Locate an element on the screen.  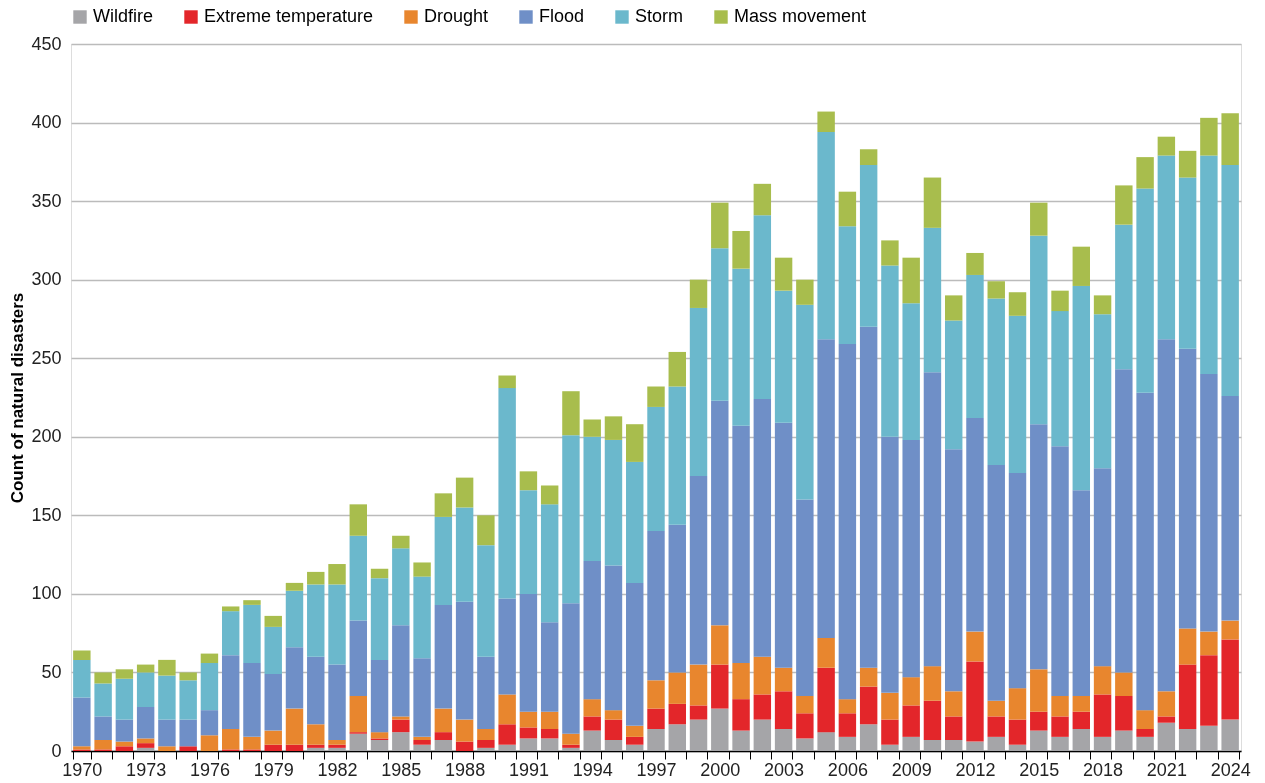
x-tick-label: 1970 is located at coordinates (82, 769).